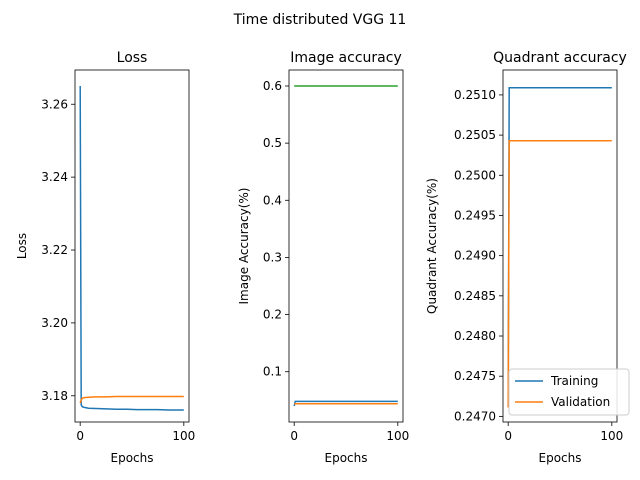  What do you see at coordinates (475, 296) in the screenshot?
I see `y-tick-label: 0.2485` at bounding box center [475, 296].